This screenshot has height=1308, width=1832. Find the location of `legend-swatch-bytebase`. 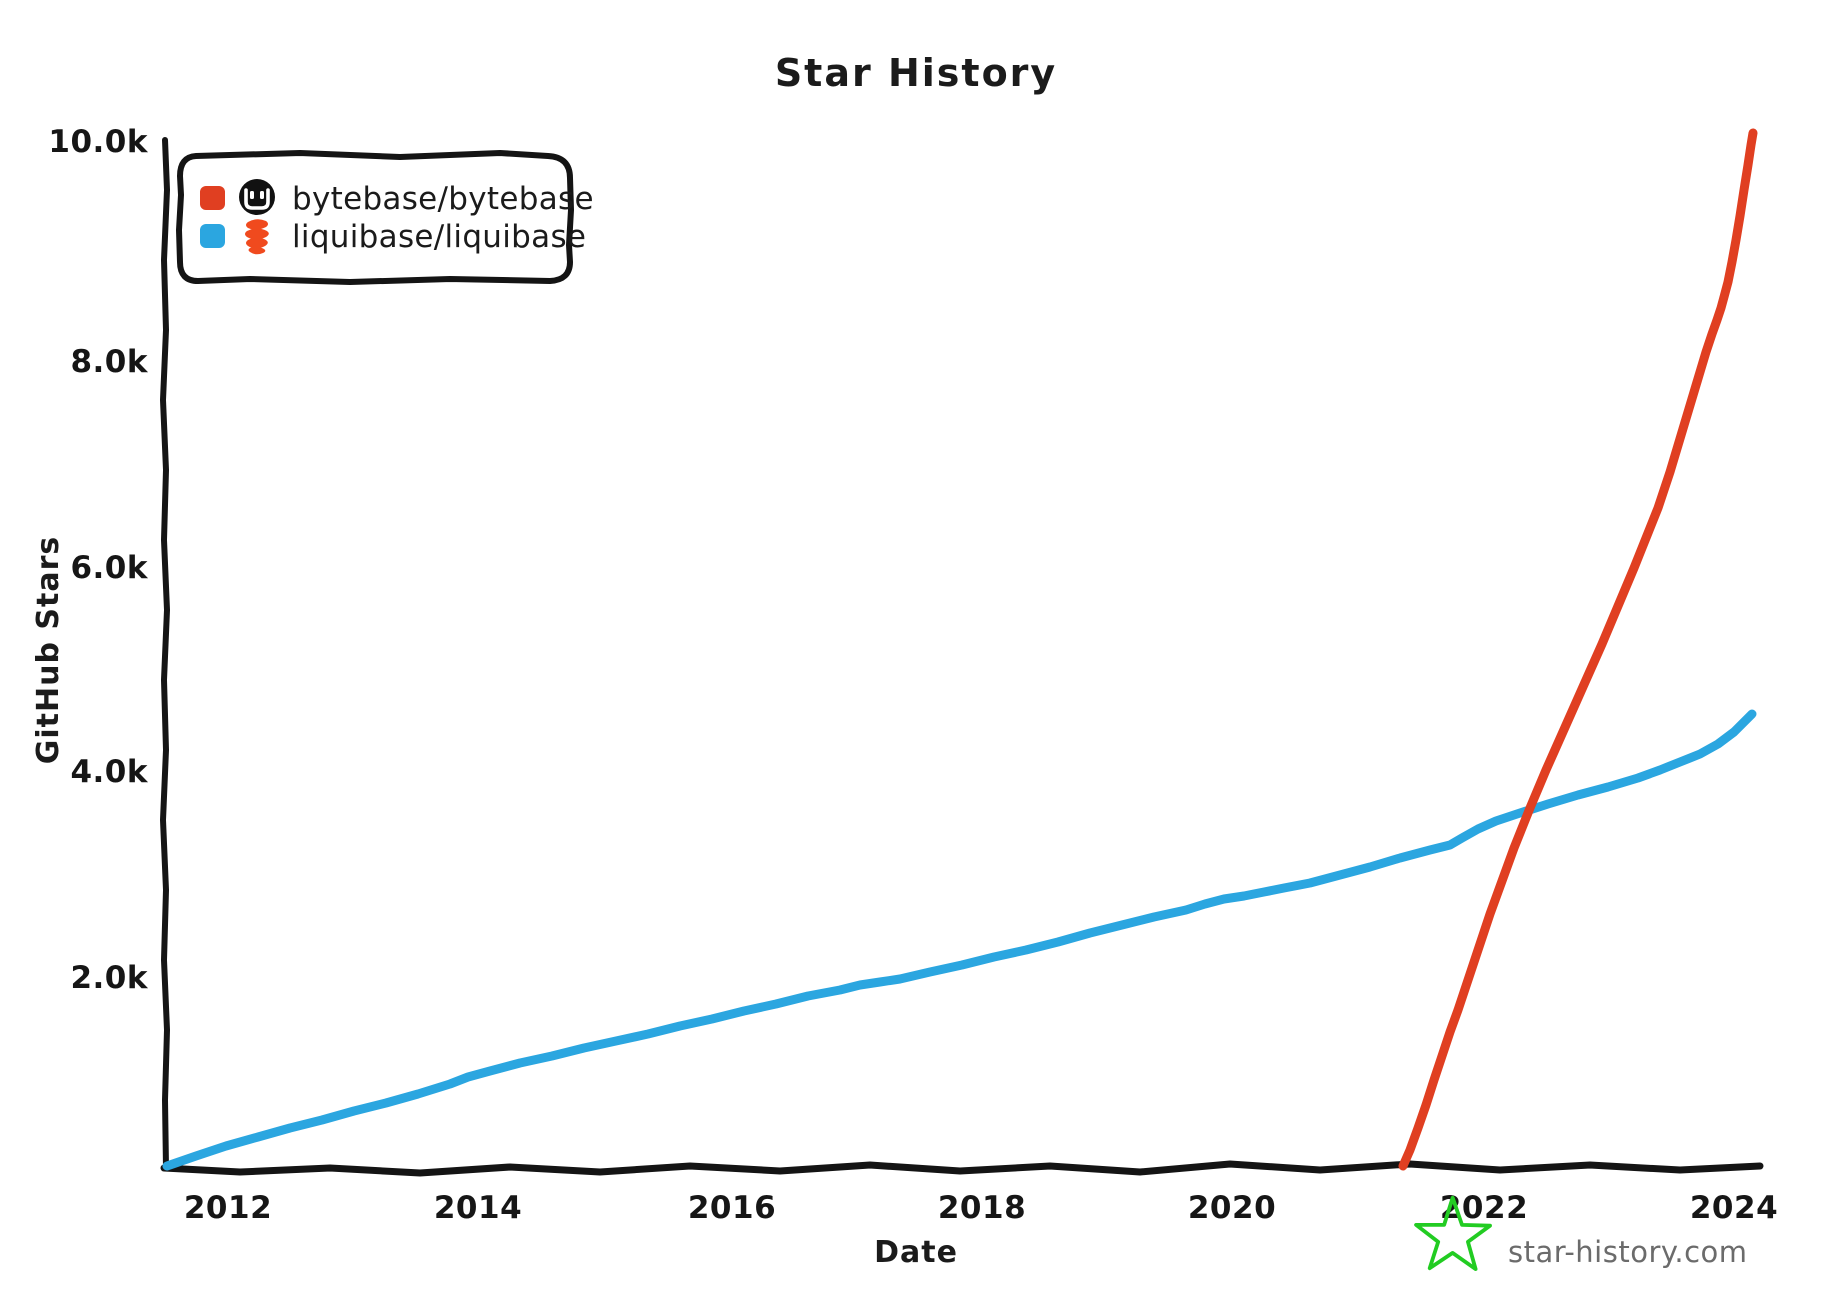

legend-swatch-bytebase is located at coordinates (212, 198).